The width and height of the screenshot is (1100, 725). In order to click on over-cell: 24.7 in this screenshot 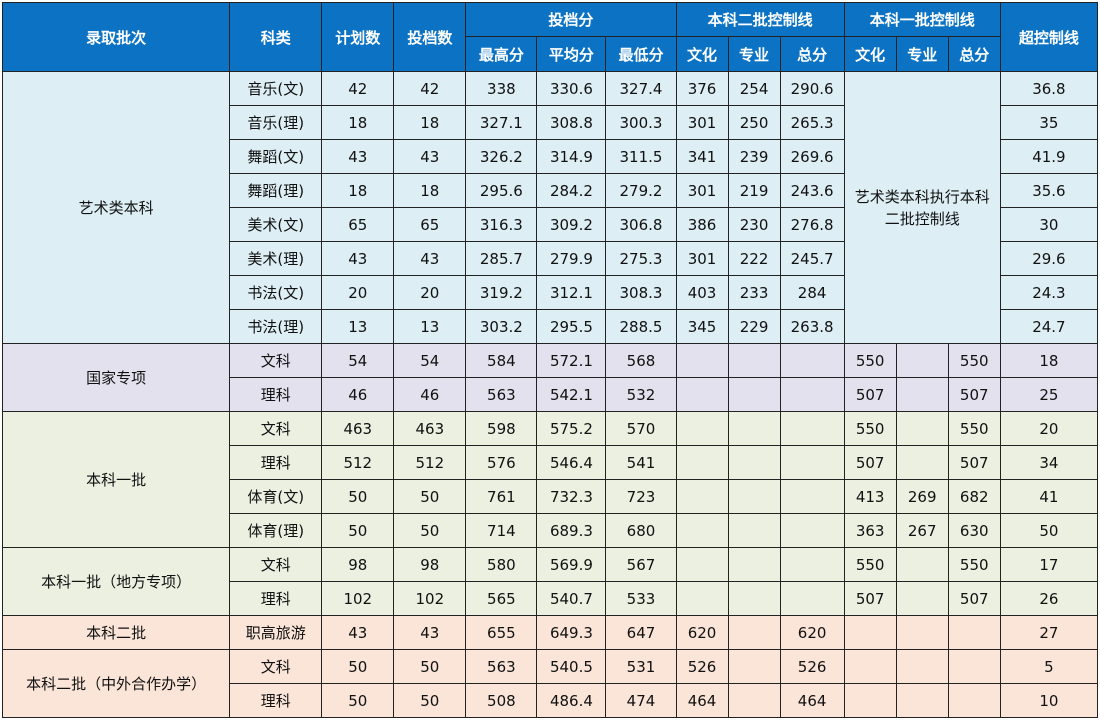, I will do `click(1049, 326)`.